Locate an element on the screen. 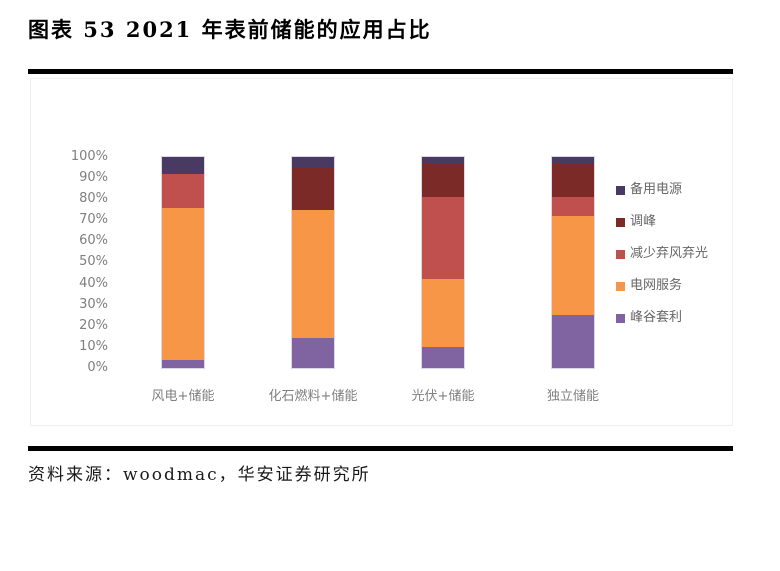 This screenshot has height=571, width=780. x-axis-category-label: 化石燃料+储能 is located at coordinates (313, 396).